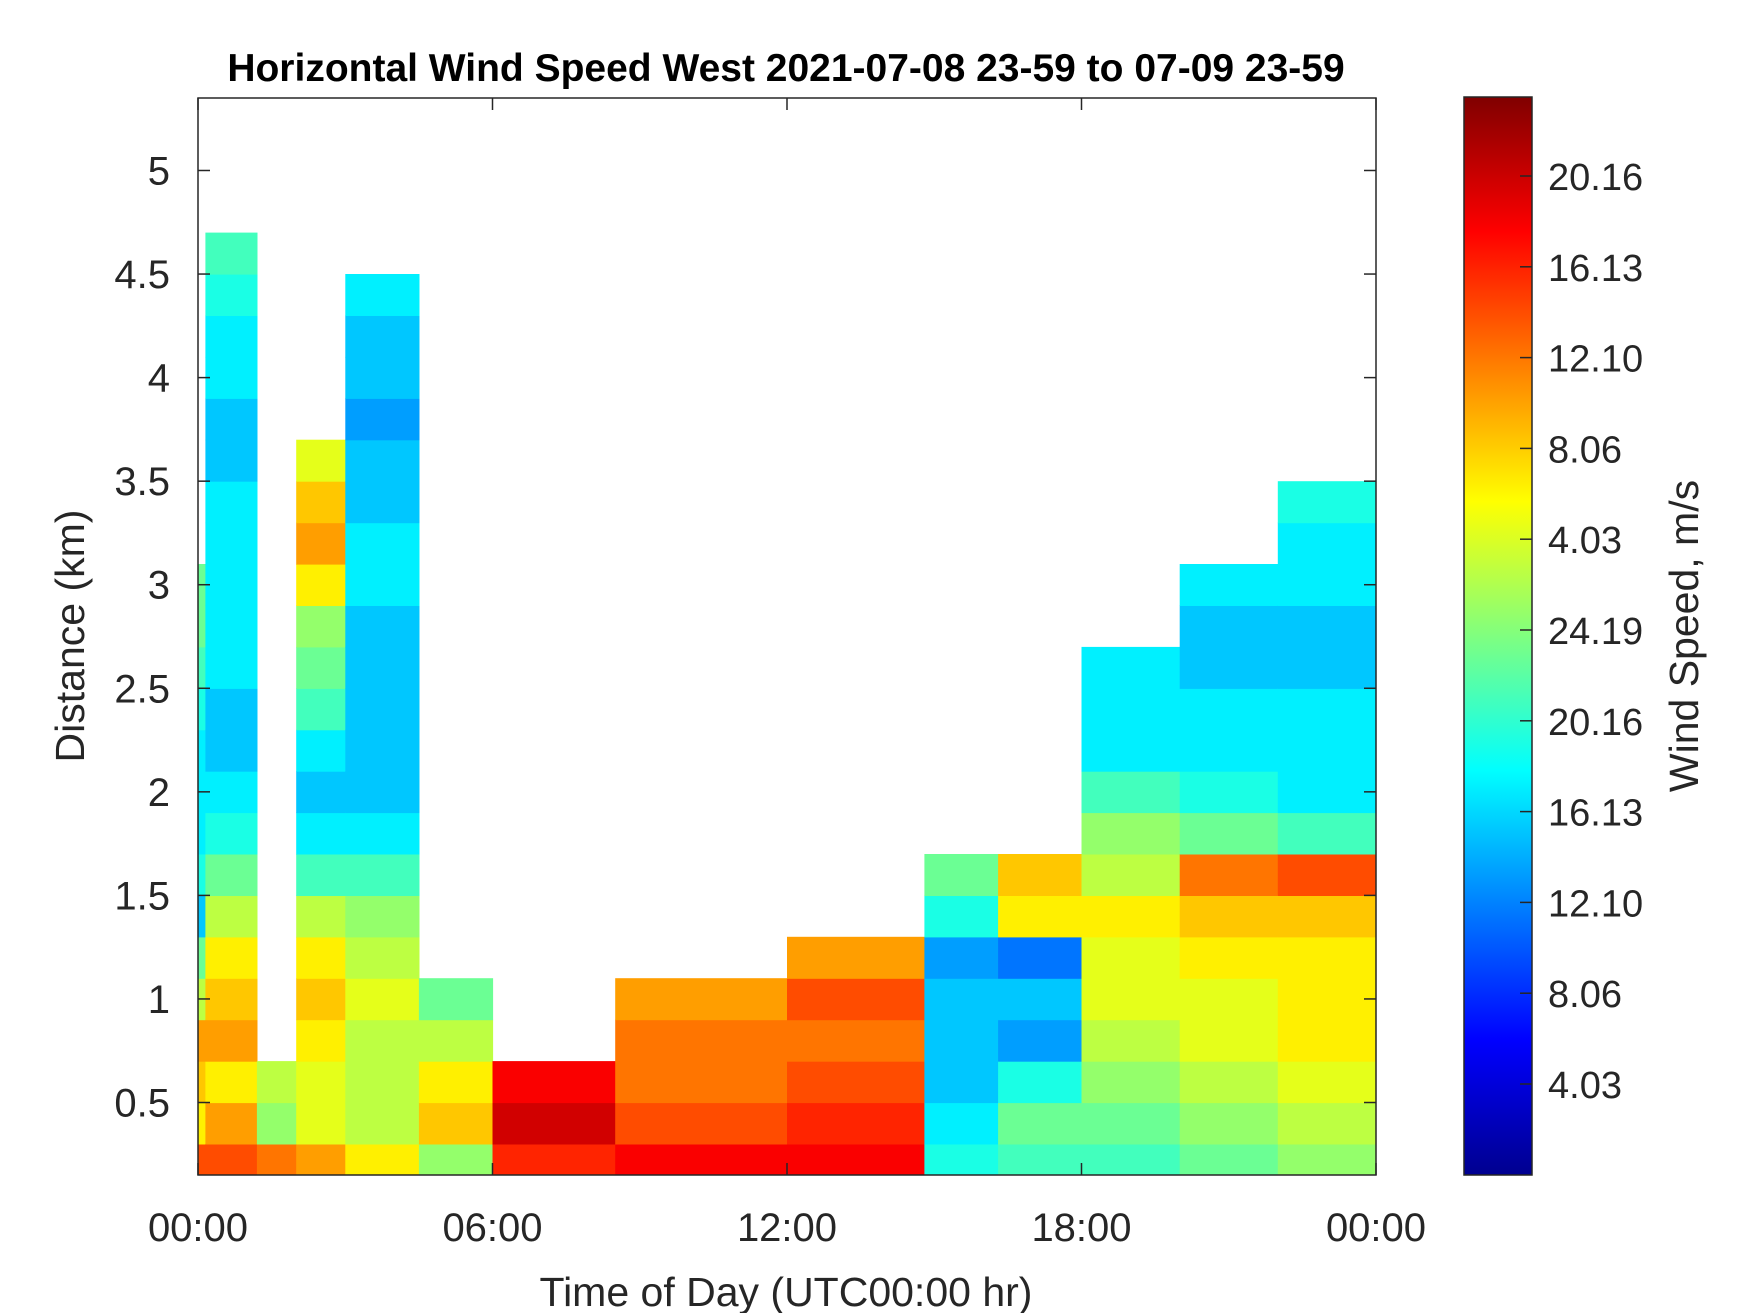 The image size is (1750, 1313). Describe the element at coordinates (159, 171) in the screenshot. I see `y-tick-label: 5` at that location.